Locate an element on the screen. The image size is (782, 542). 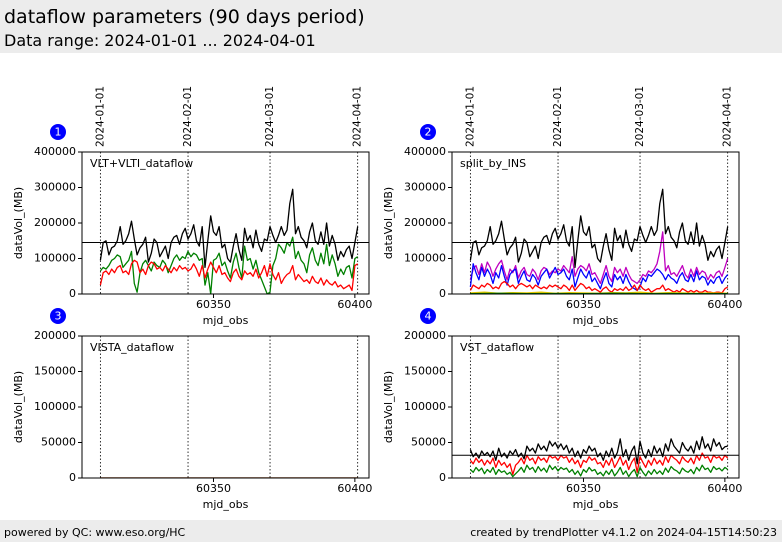
chart-4-ytick-label-4: 150000 is located at coordinates (425, 371).